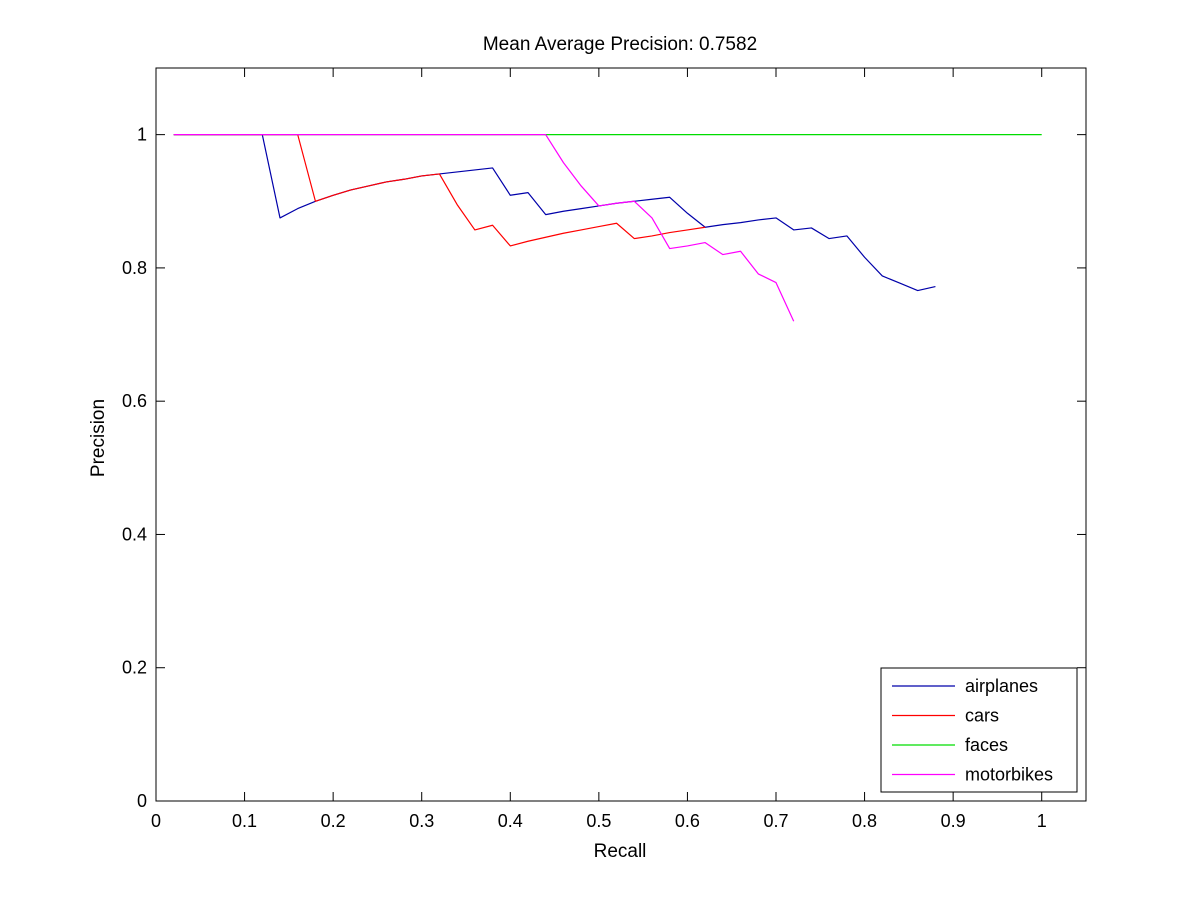 The image size is (1200, 900). I want to click on legend: airplanes cars faces motorbikes, so click(979, 730).